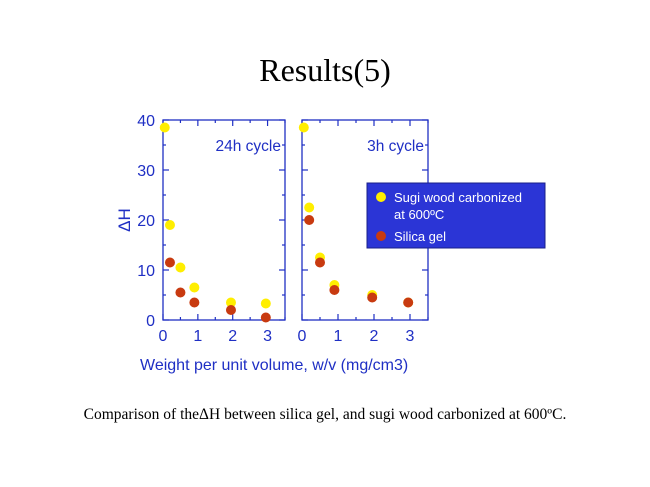 The width and height of the screenshot is (650, 487). What do you see at coordinates (274, 365) in the screenshot?
I see `x-axis-label: Weight per unit volume, w/v (mg/cm3)` at bounding box center [274, 365].